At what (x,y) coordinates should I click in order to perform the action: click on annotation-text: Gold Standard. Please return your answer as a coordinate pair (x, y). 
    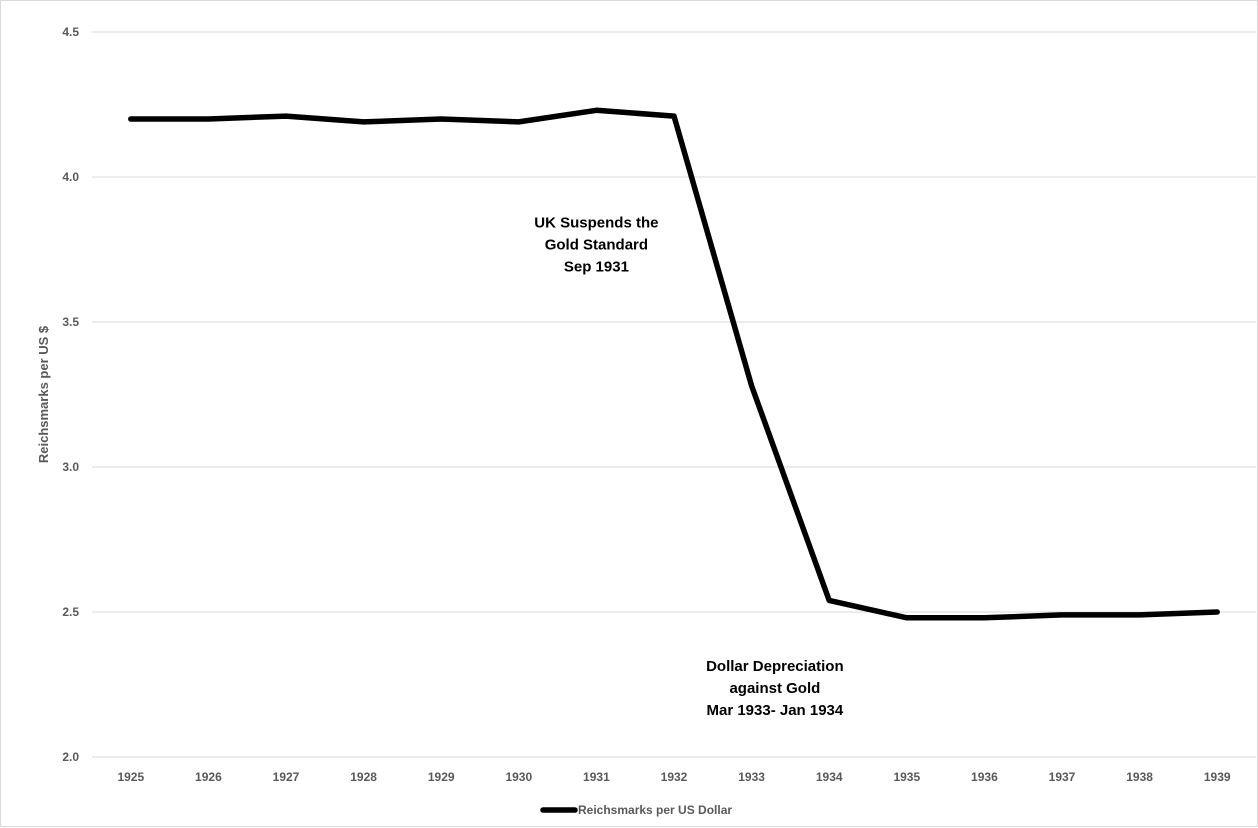
    Looking at the image, I should click on (596, 245).